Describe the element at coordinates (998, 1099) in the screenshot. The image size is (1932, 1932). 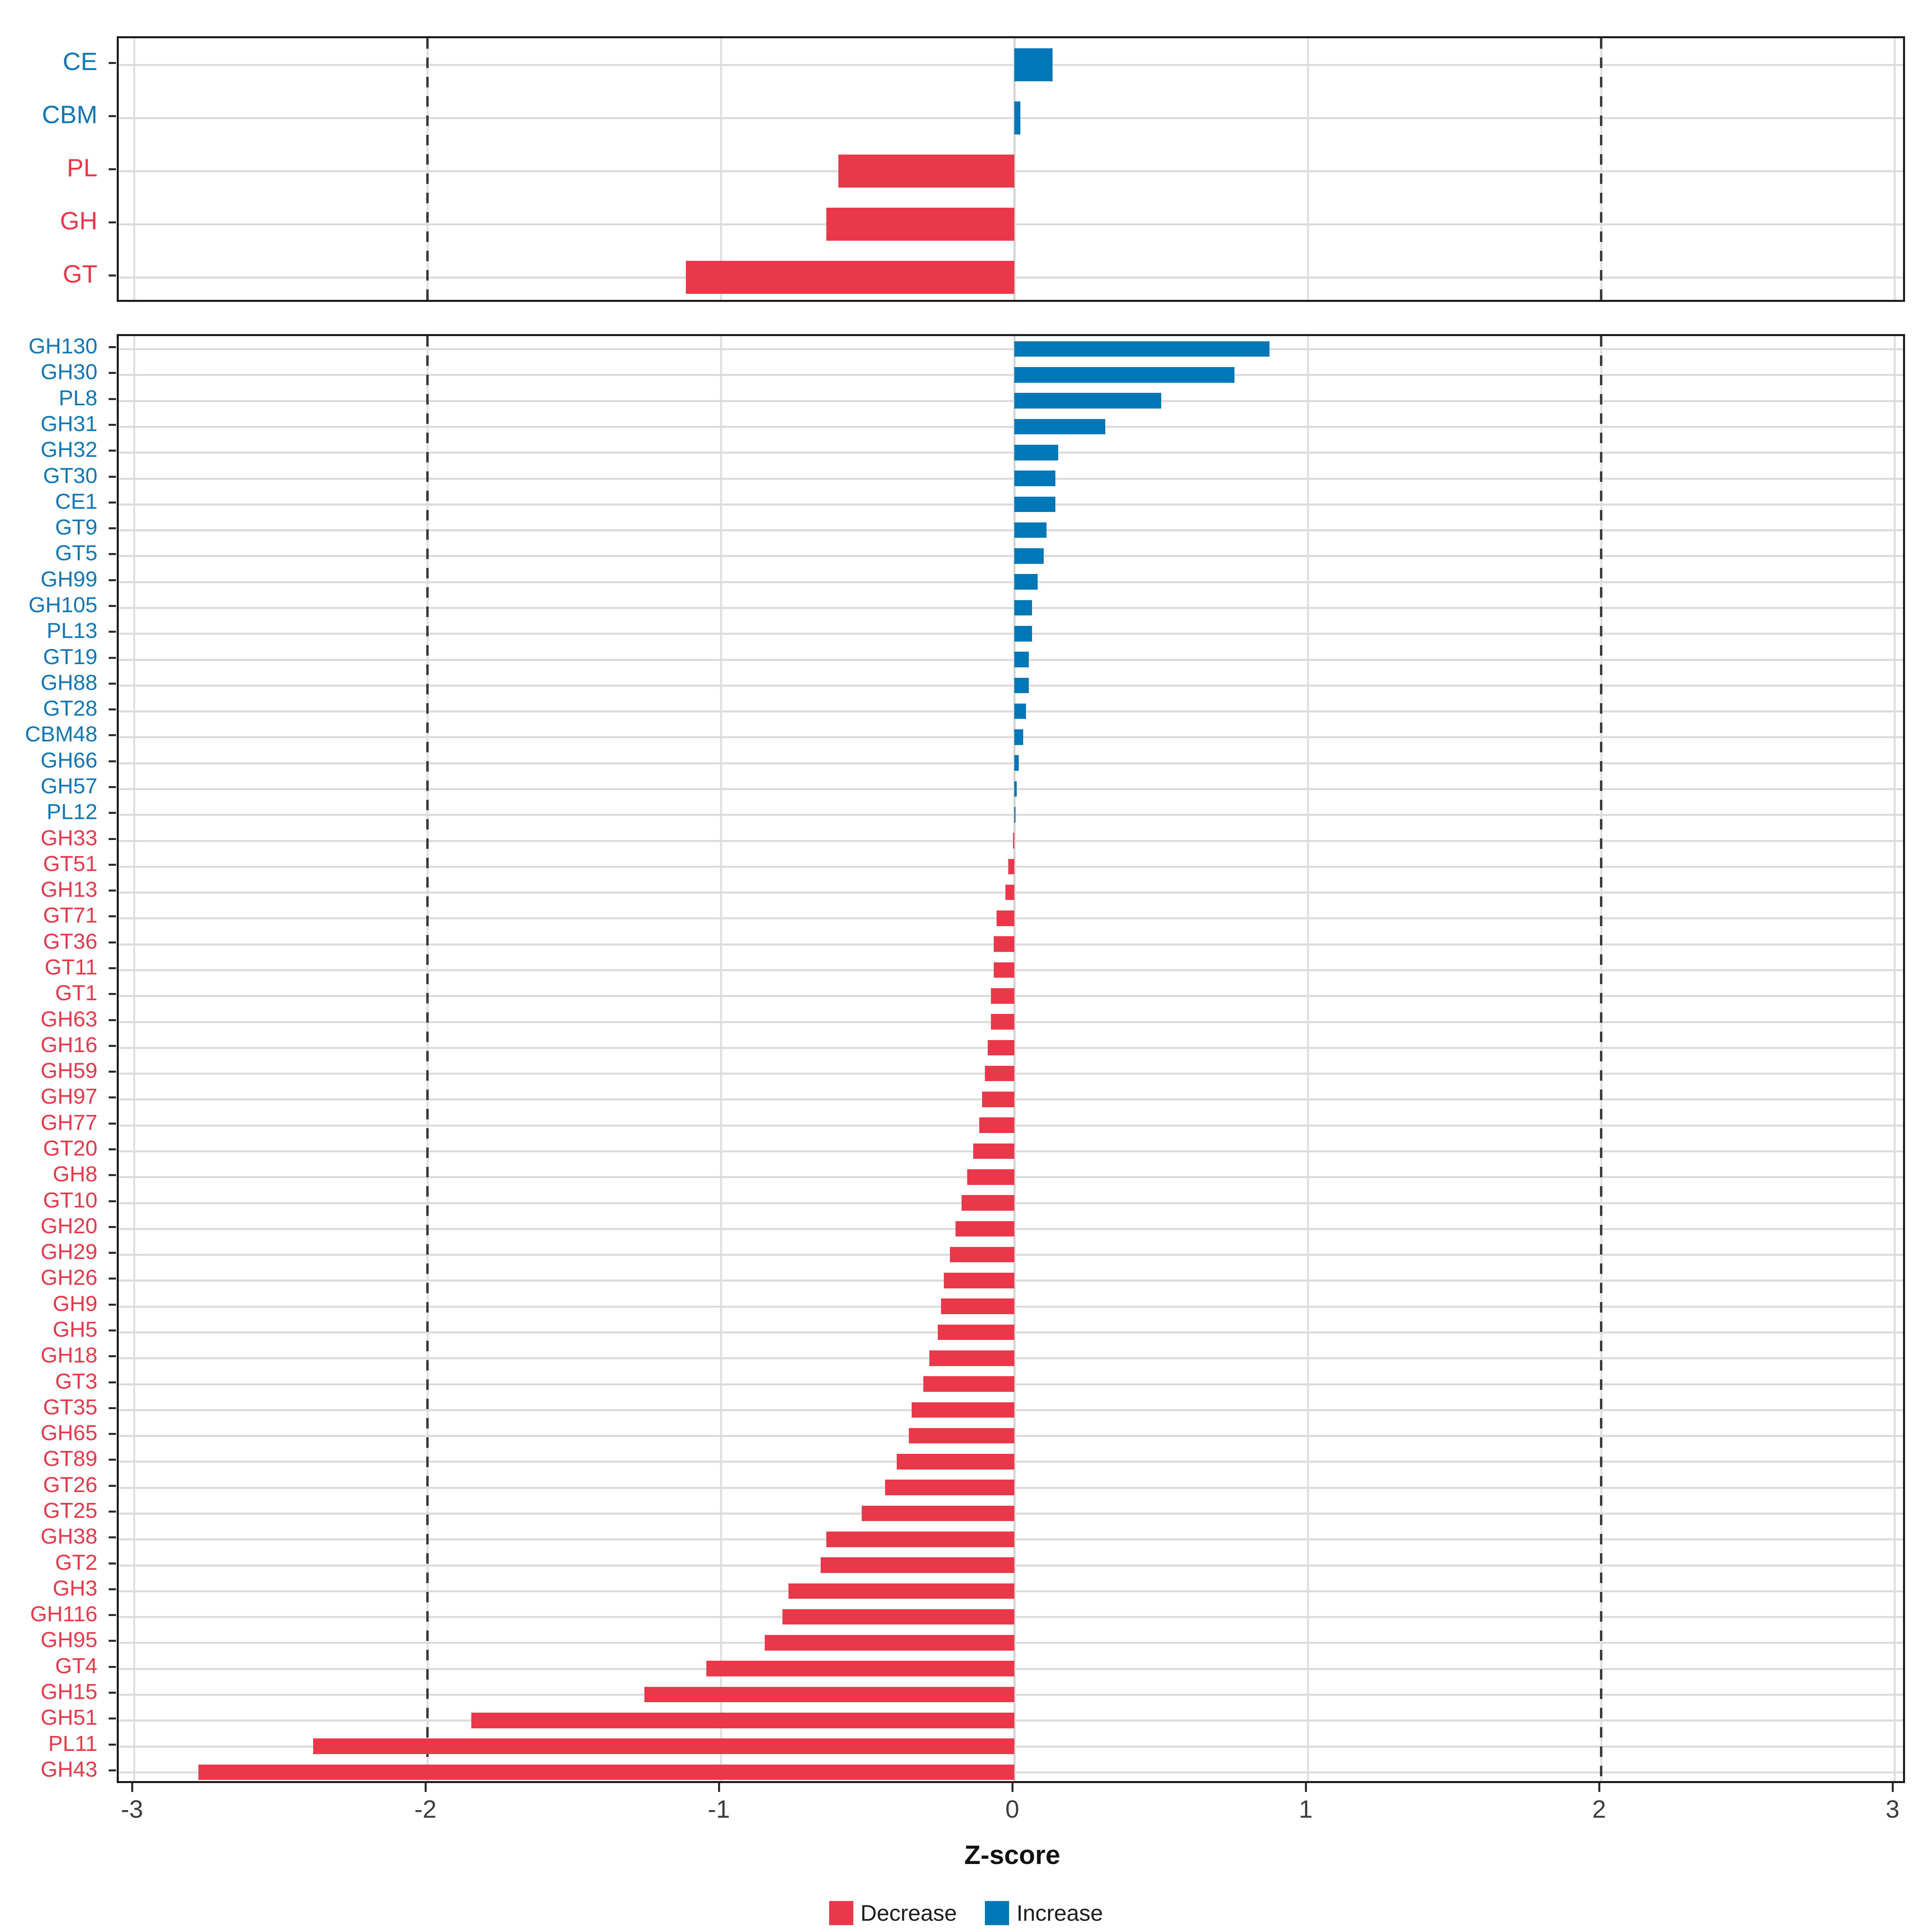
I see `bar-GH97` at that location.